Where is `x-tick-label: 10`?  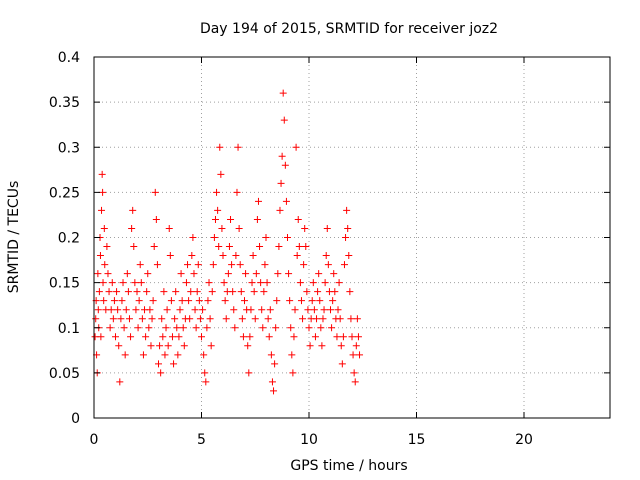 x-tick-label: 10 is located at coordinates (309, 440).